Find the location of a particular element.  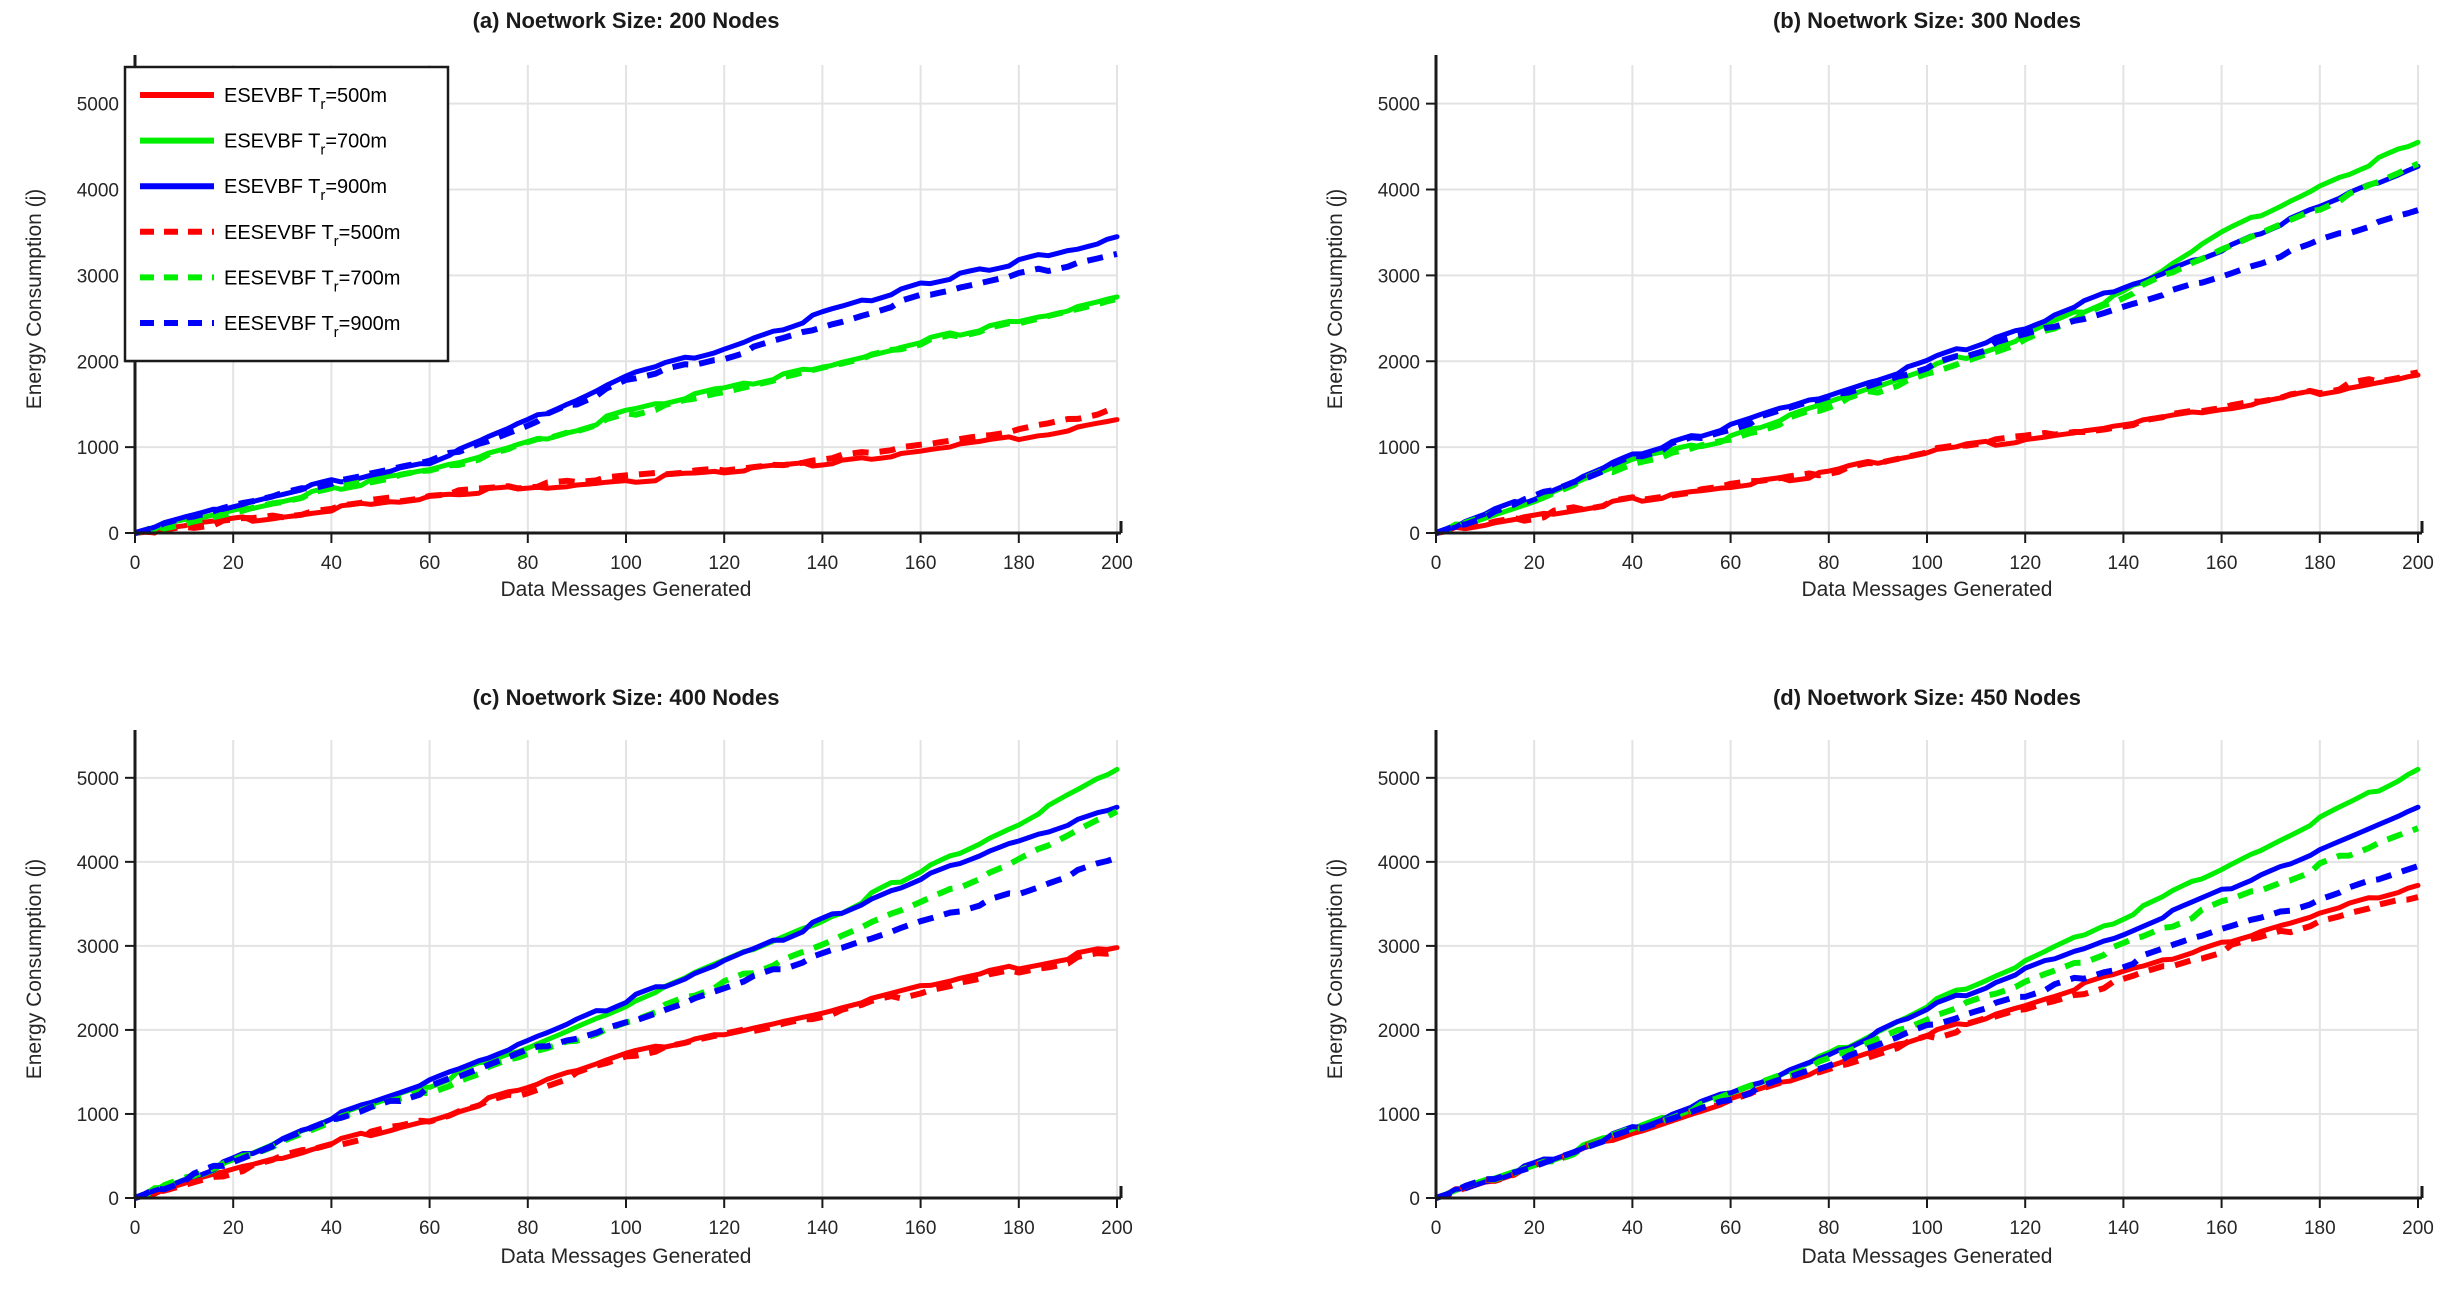

x-axis-label-c: Data Messages Generated is located at coordinates (626, 1256).